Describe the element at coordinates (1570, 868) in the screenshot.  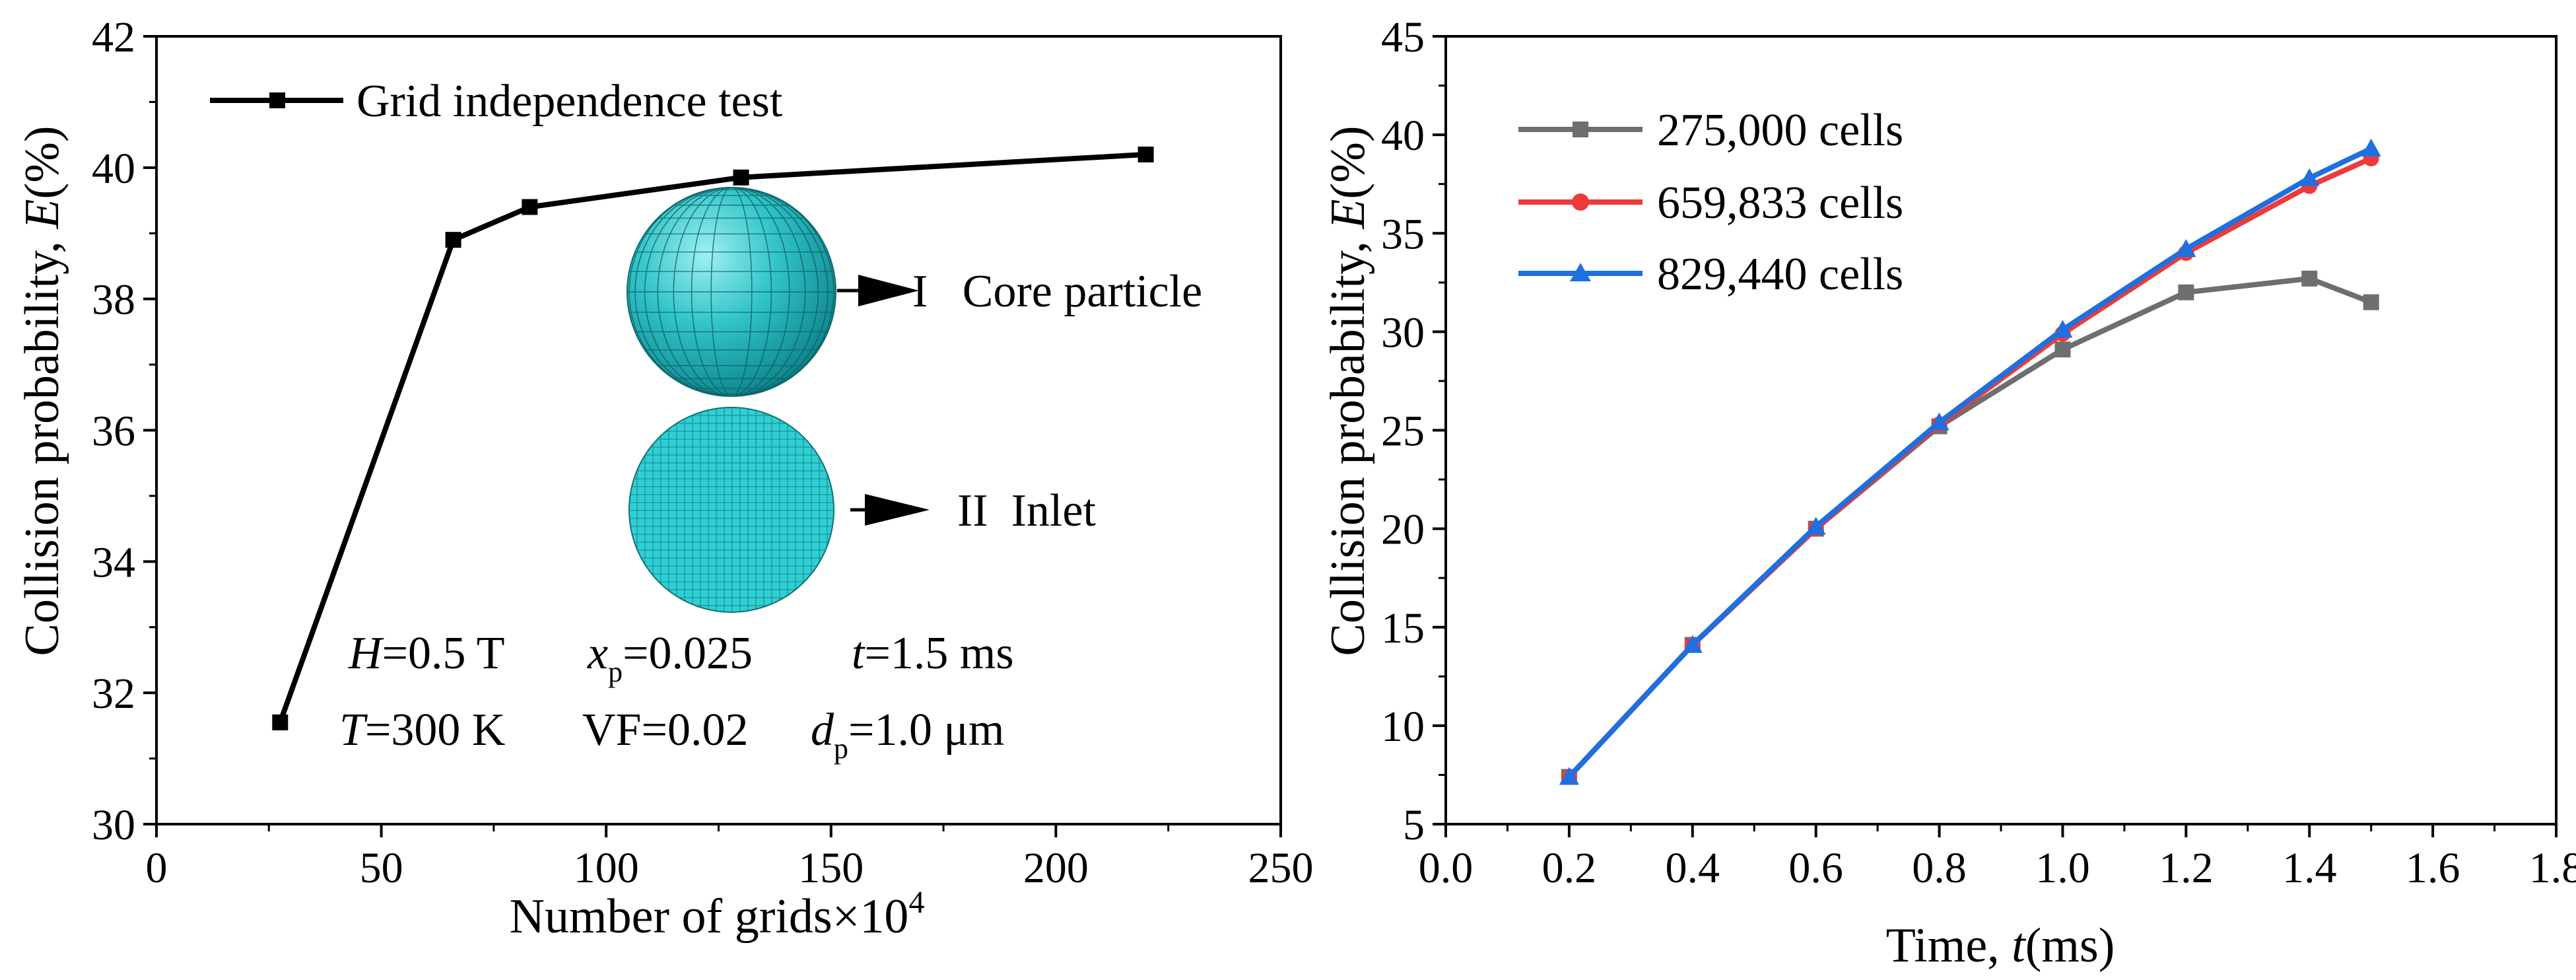
I see `right-x-tick-label: 0.2` at that location.